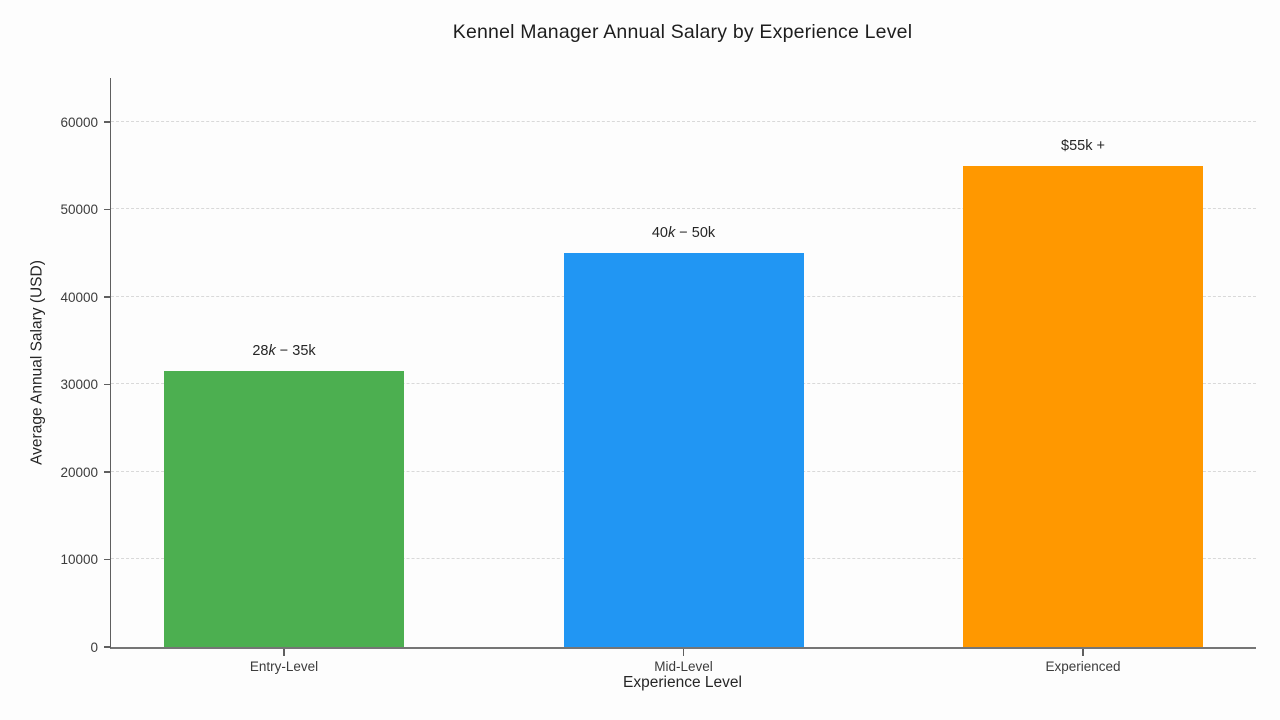  What do you see at coordinates (79, 560) in the screenshot?
I see `y-tick-label: 10000` at bounding box center [79, 560].